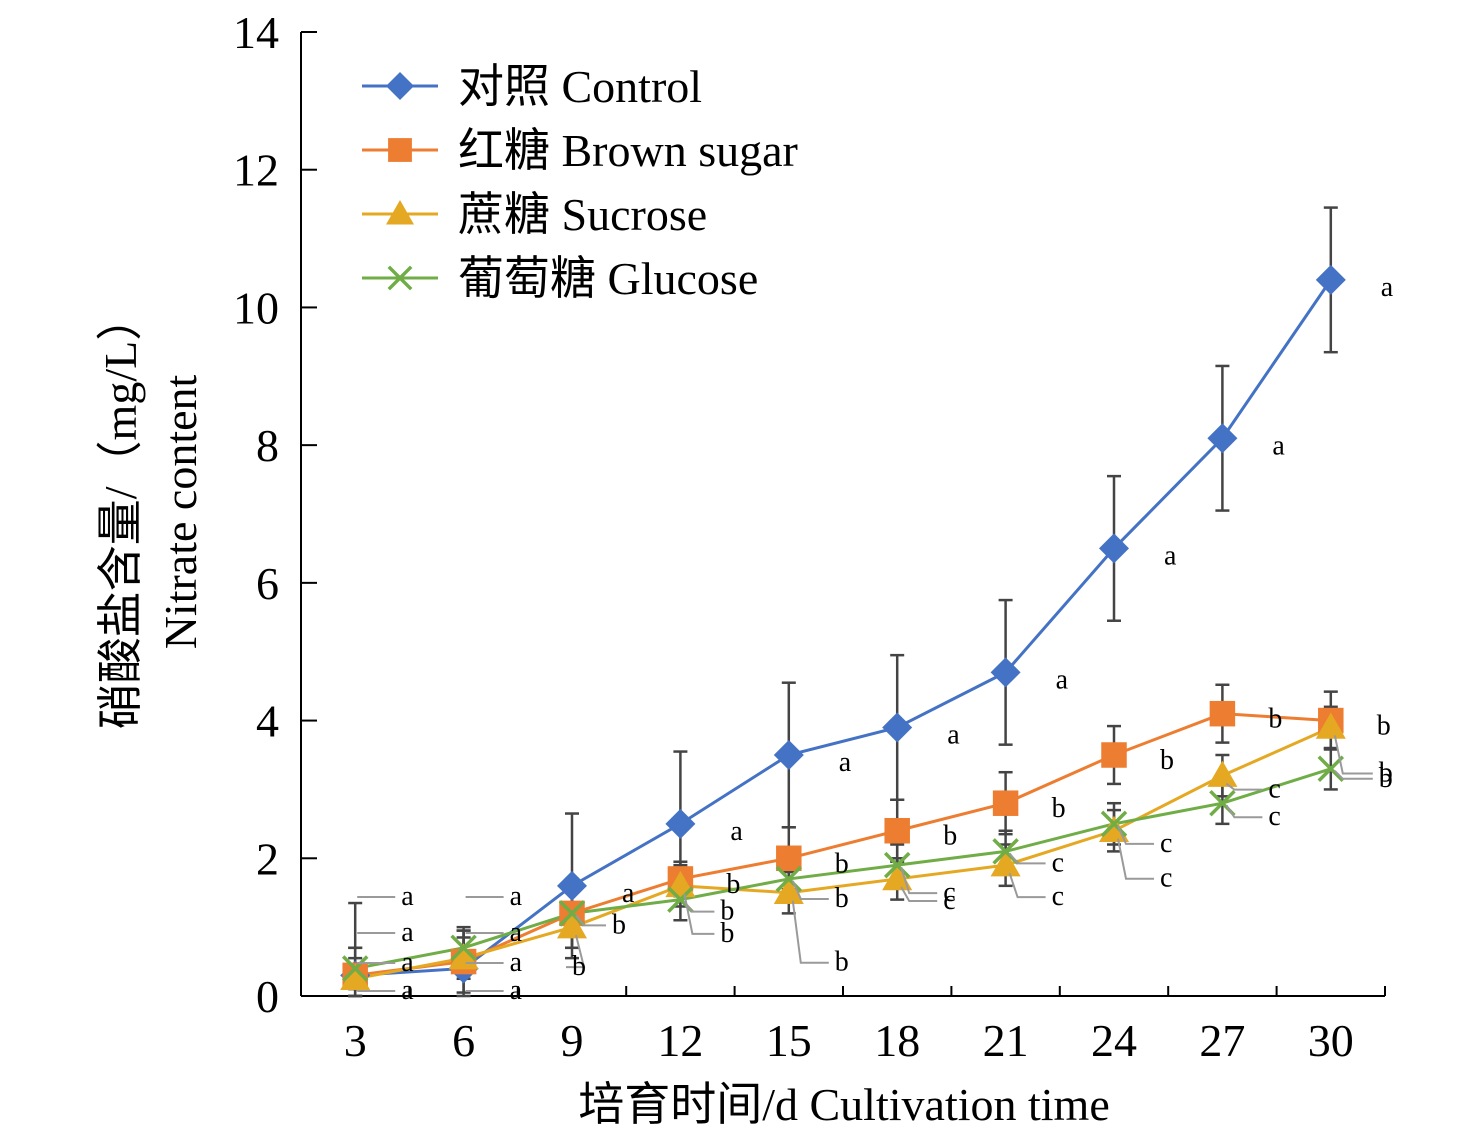 The height and width of the screenshot is (1136, 1476). Describe the element at coordinates (532, 86) in the screenshot. I see `legend-item: 对照 Control` at that location.